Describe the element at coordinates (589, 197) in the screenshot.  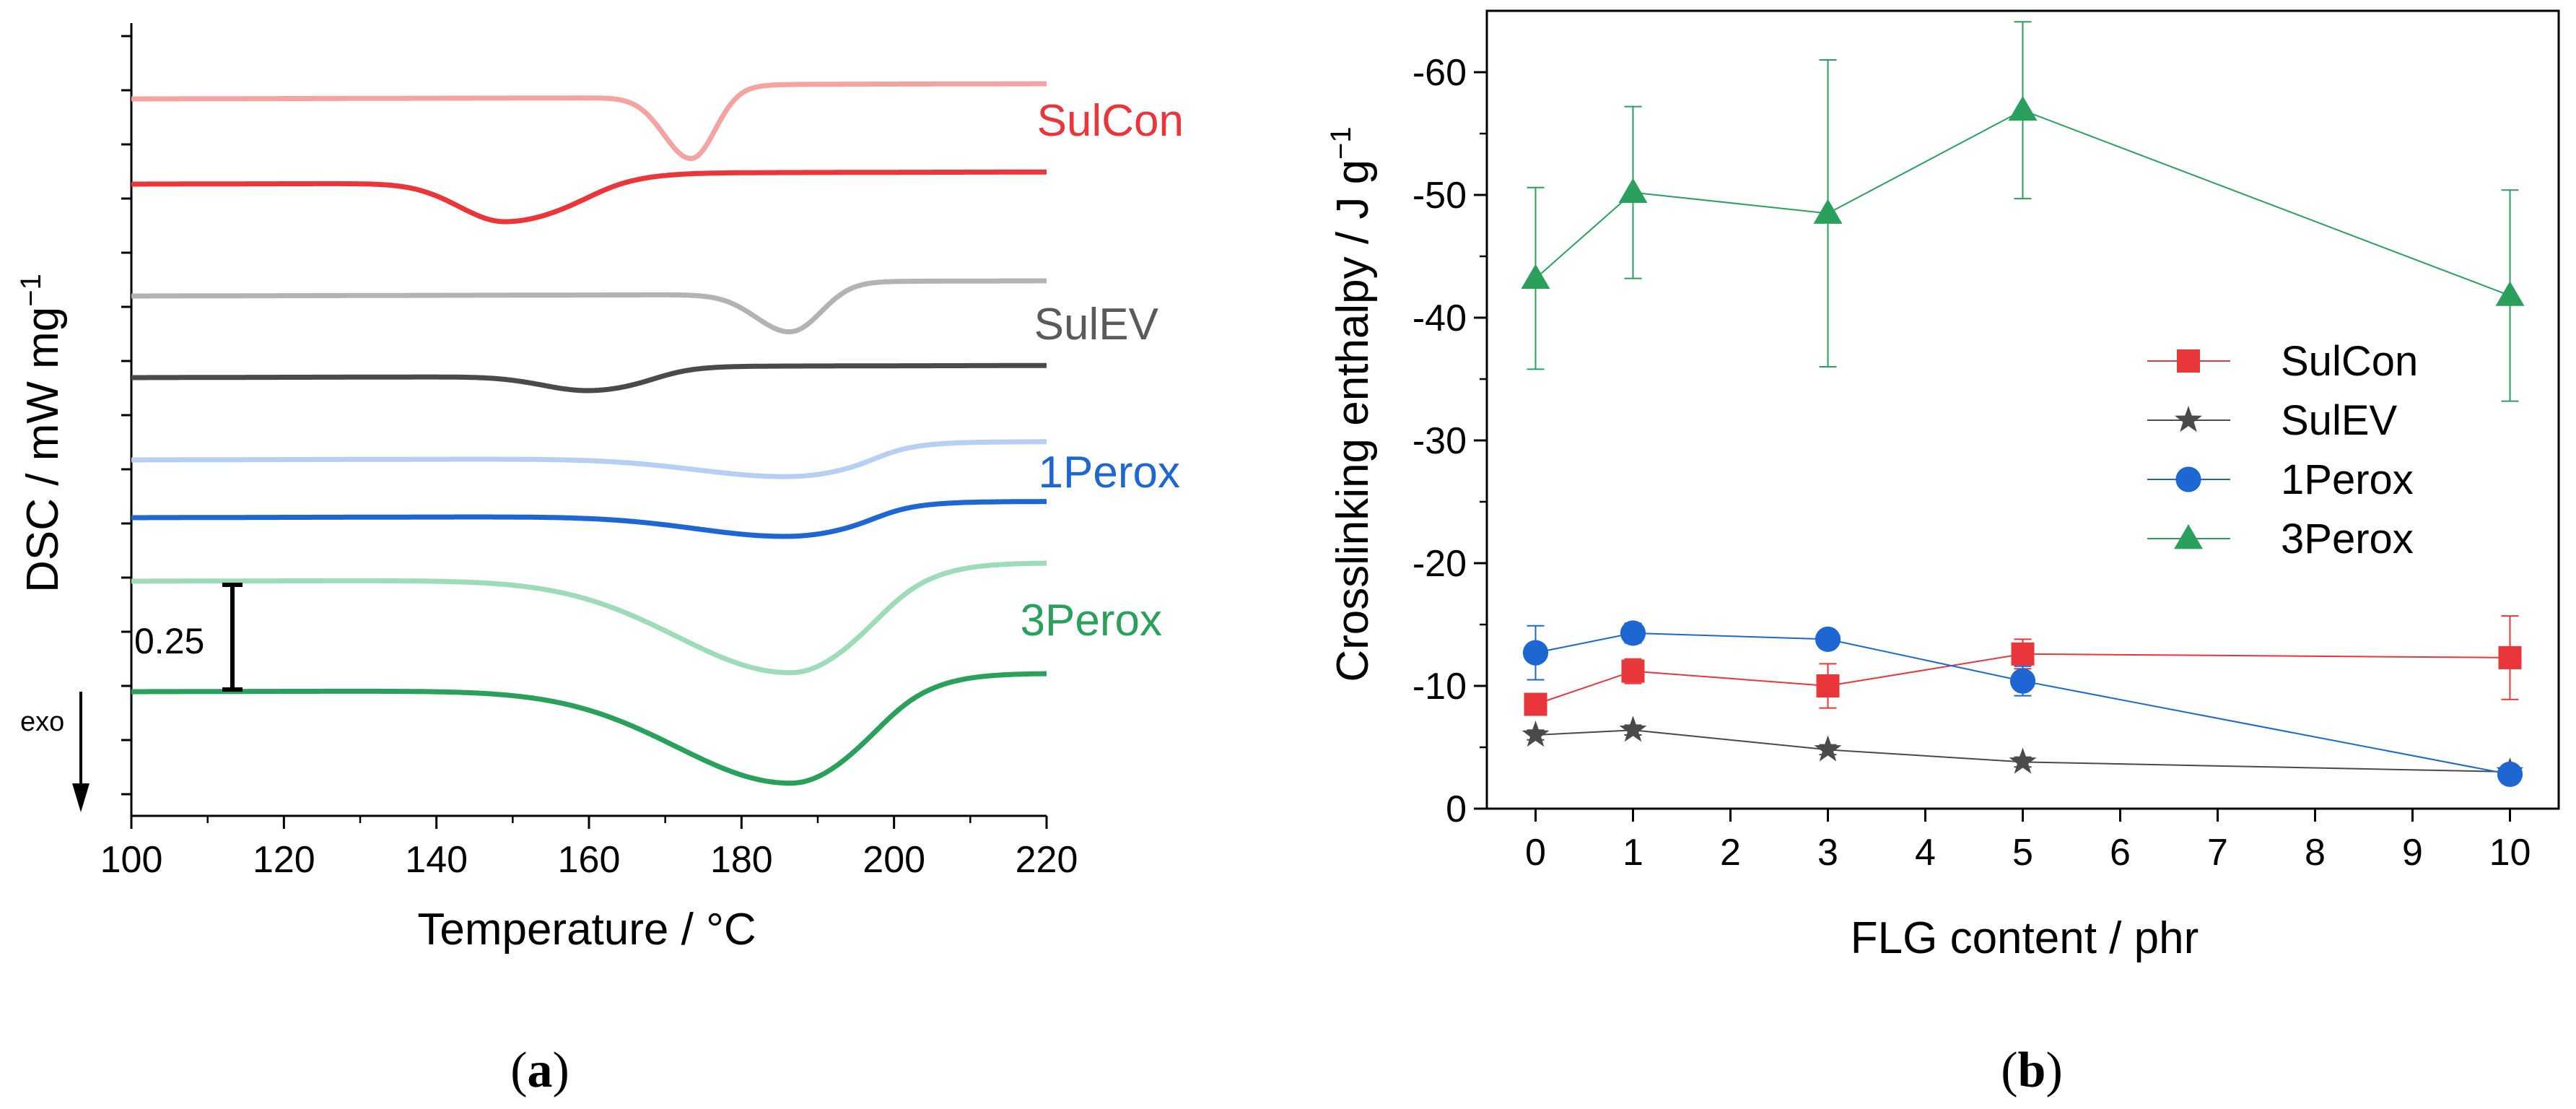
I see `dsc-curve-SulCon-FLG` at that location.